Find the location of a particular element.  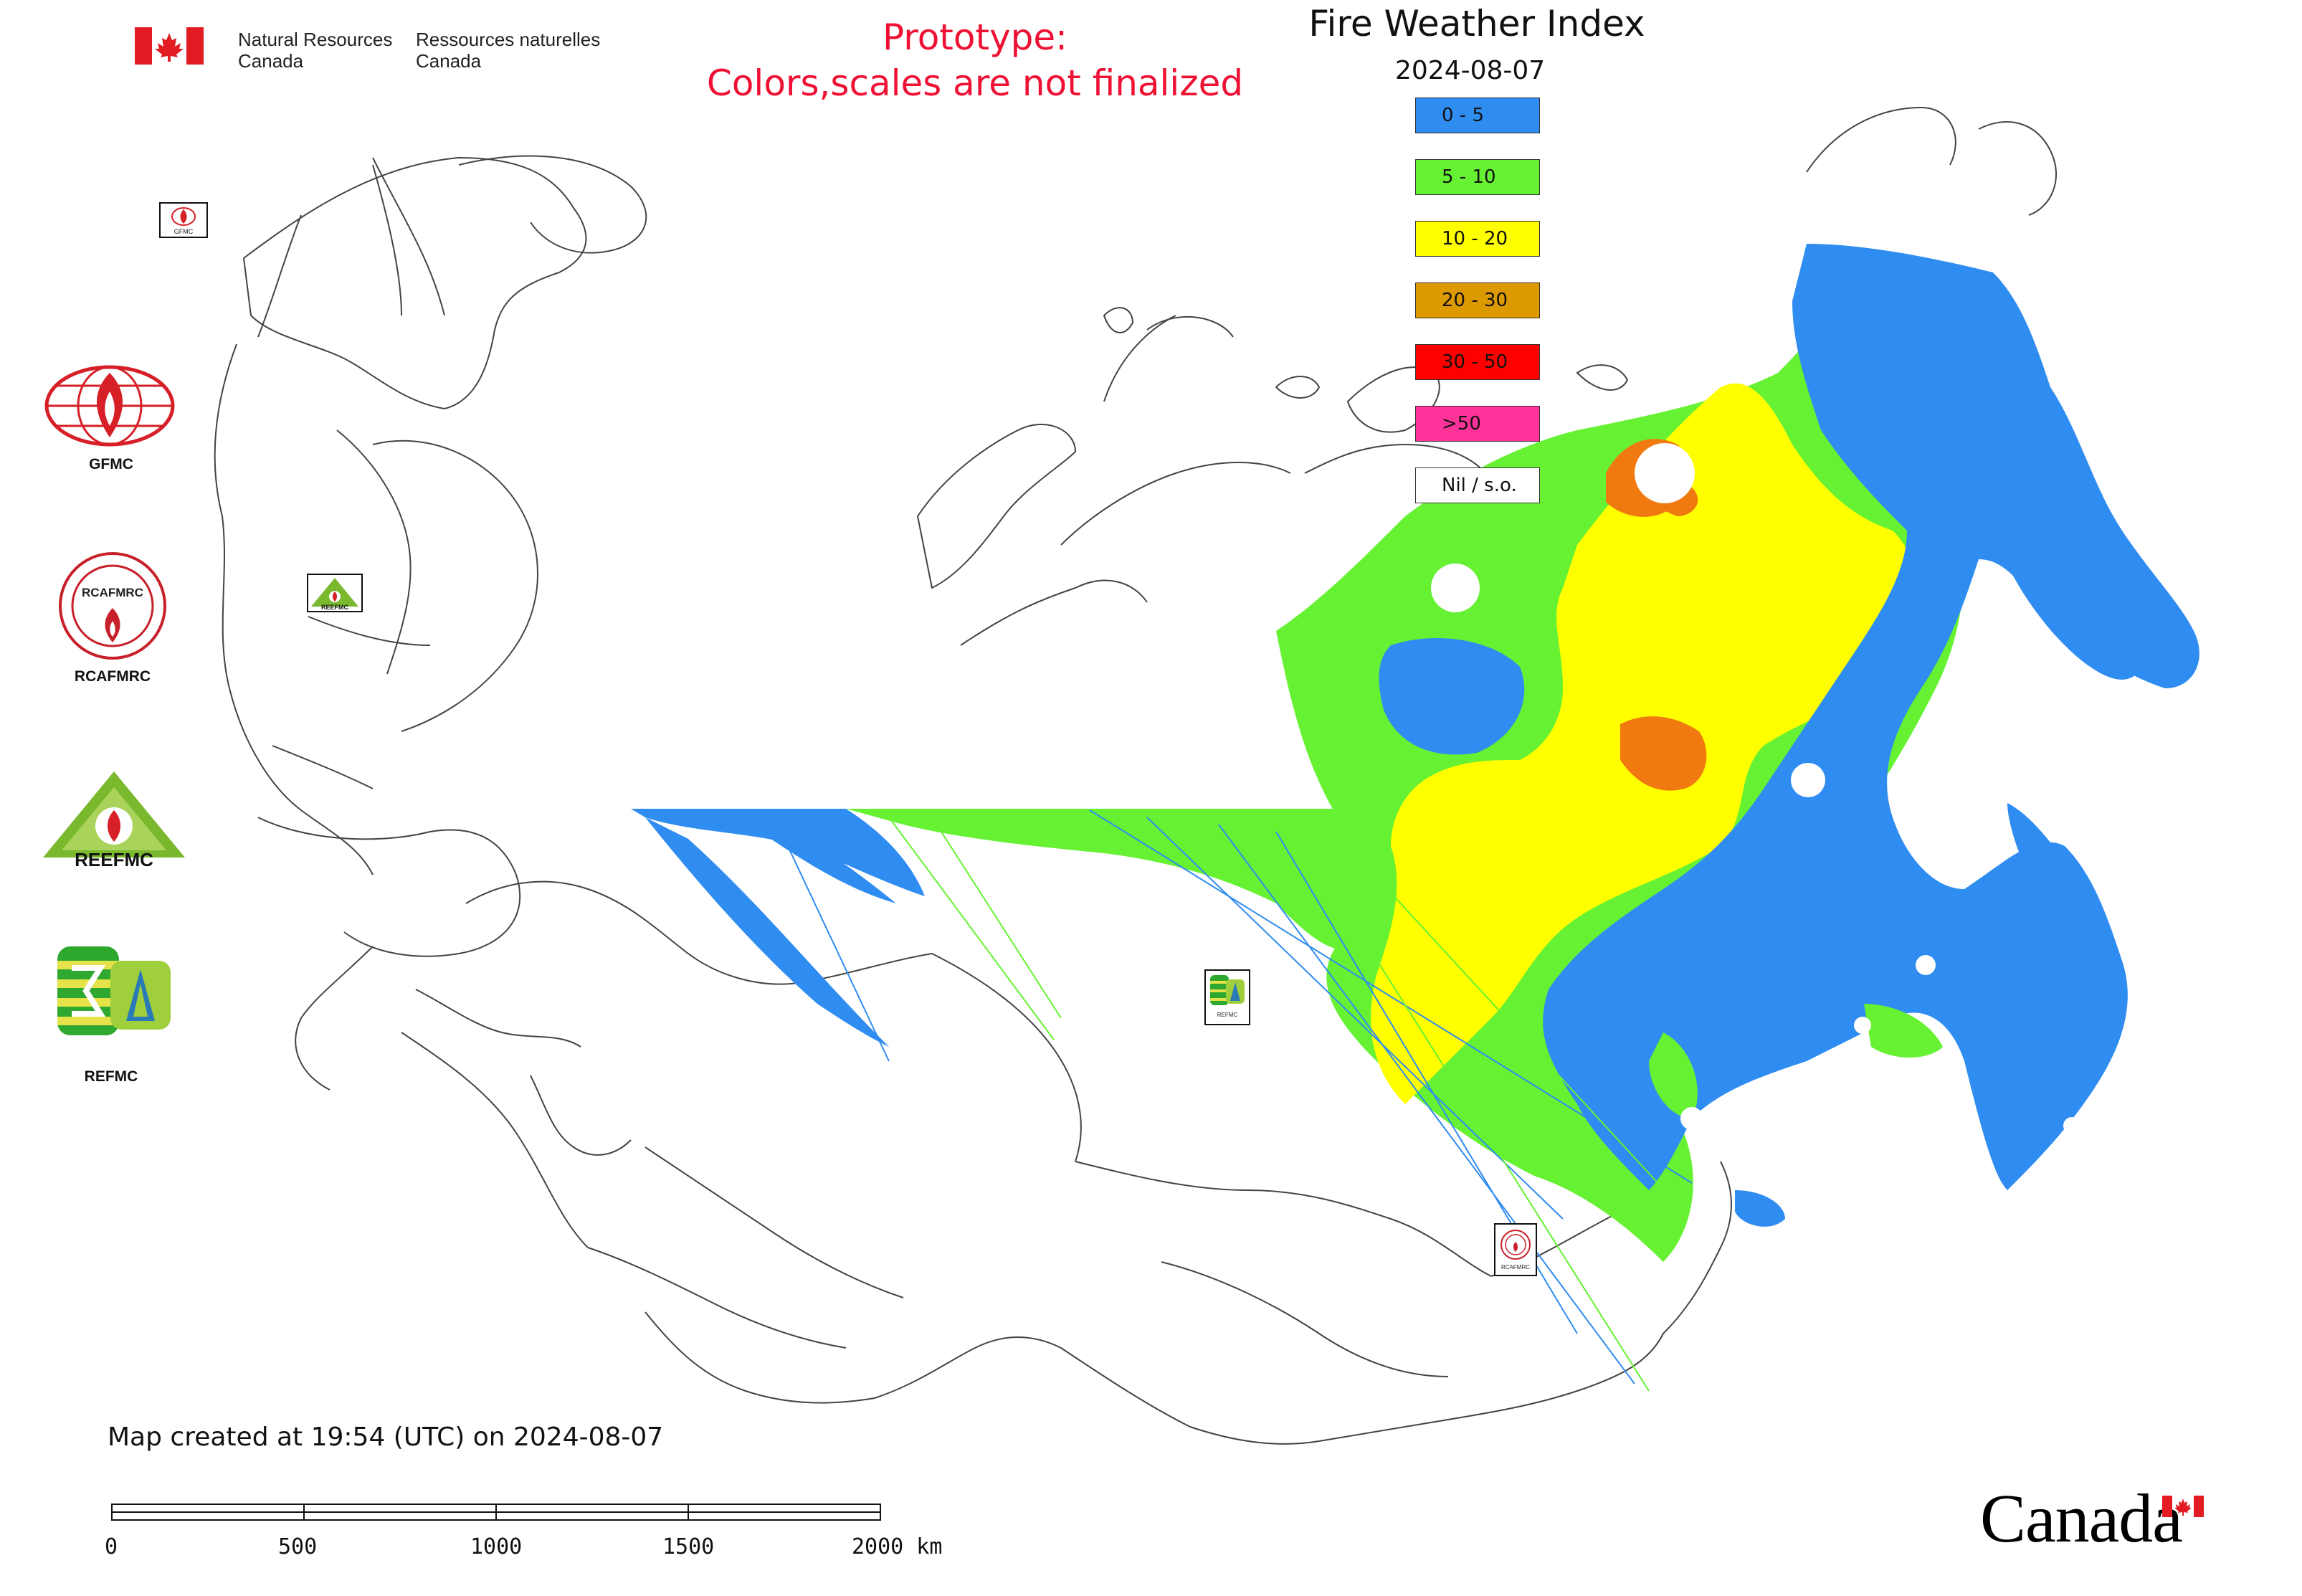

refmc-marker-icon: REFMC is located at coordinates (1227, 996).